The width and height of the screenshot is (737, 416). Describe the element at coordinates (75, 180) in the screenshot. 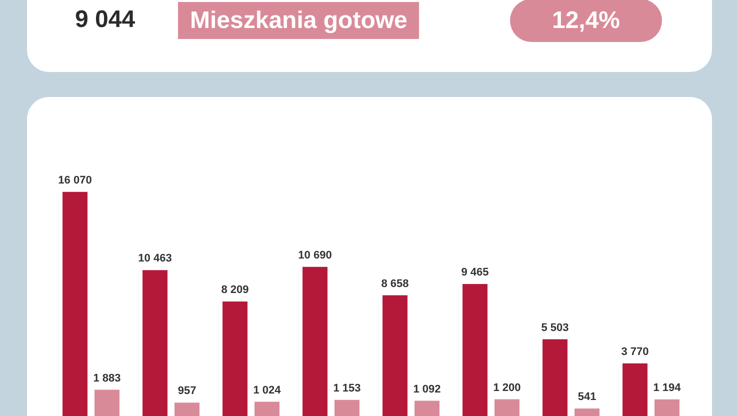

I see `data-label: 16 070` at that location.